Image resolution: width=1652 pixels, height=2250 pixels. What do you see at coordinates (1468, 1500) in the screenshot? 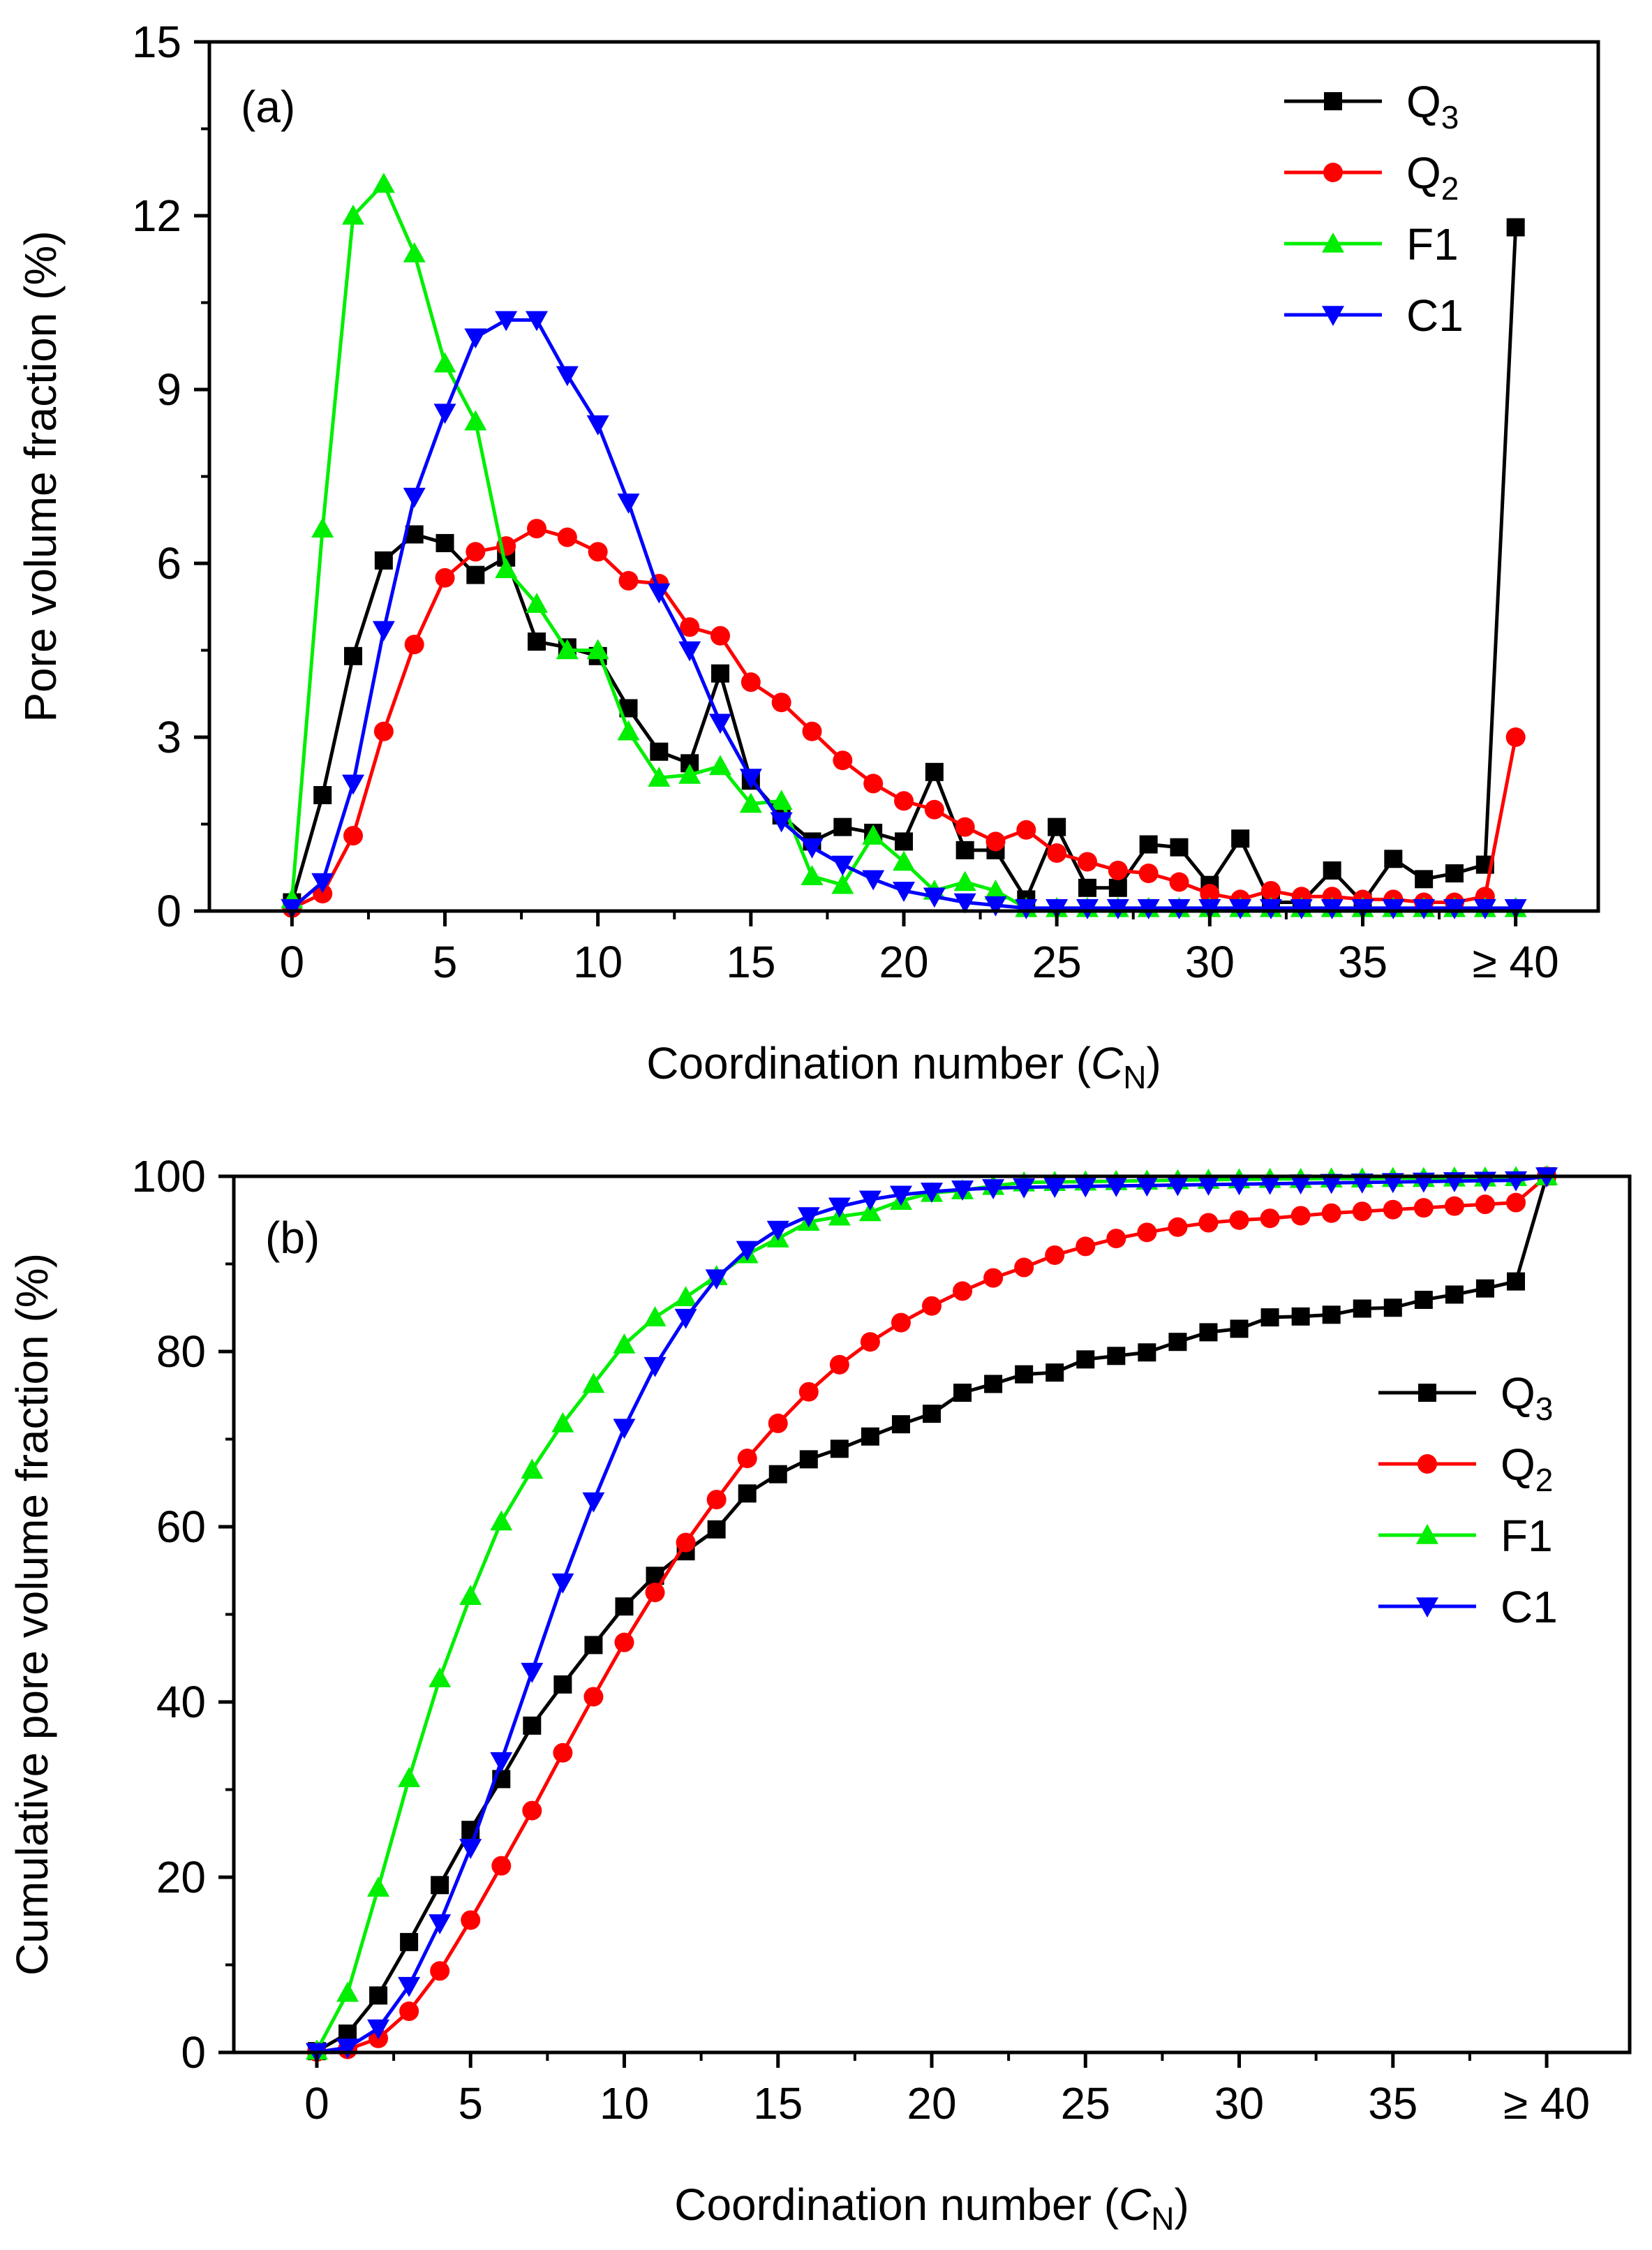
I see `legend: Q3 Q2 F1 C1` at bounding box center [1468, 1500].